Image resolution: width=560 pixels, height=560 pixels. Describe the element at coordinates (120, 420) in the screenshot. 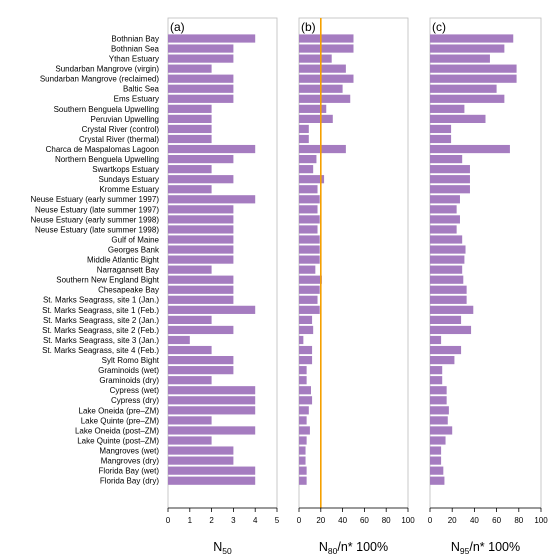

I see `category-label: Lake Quinte (pre–ZM)` at that location.